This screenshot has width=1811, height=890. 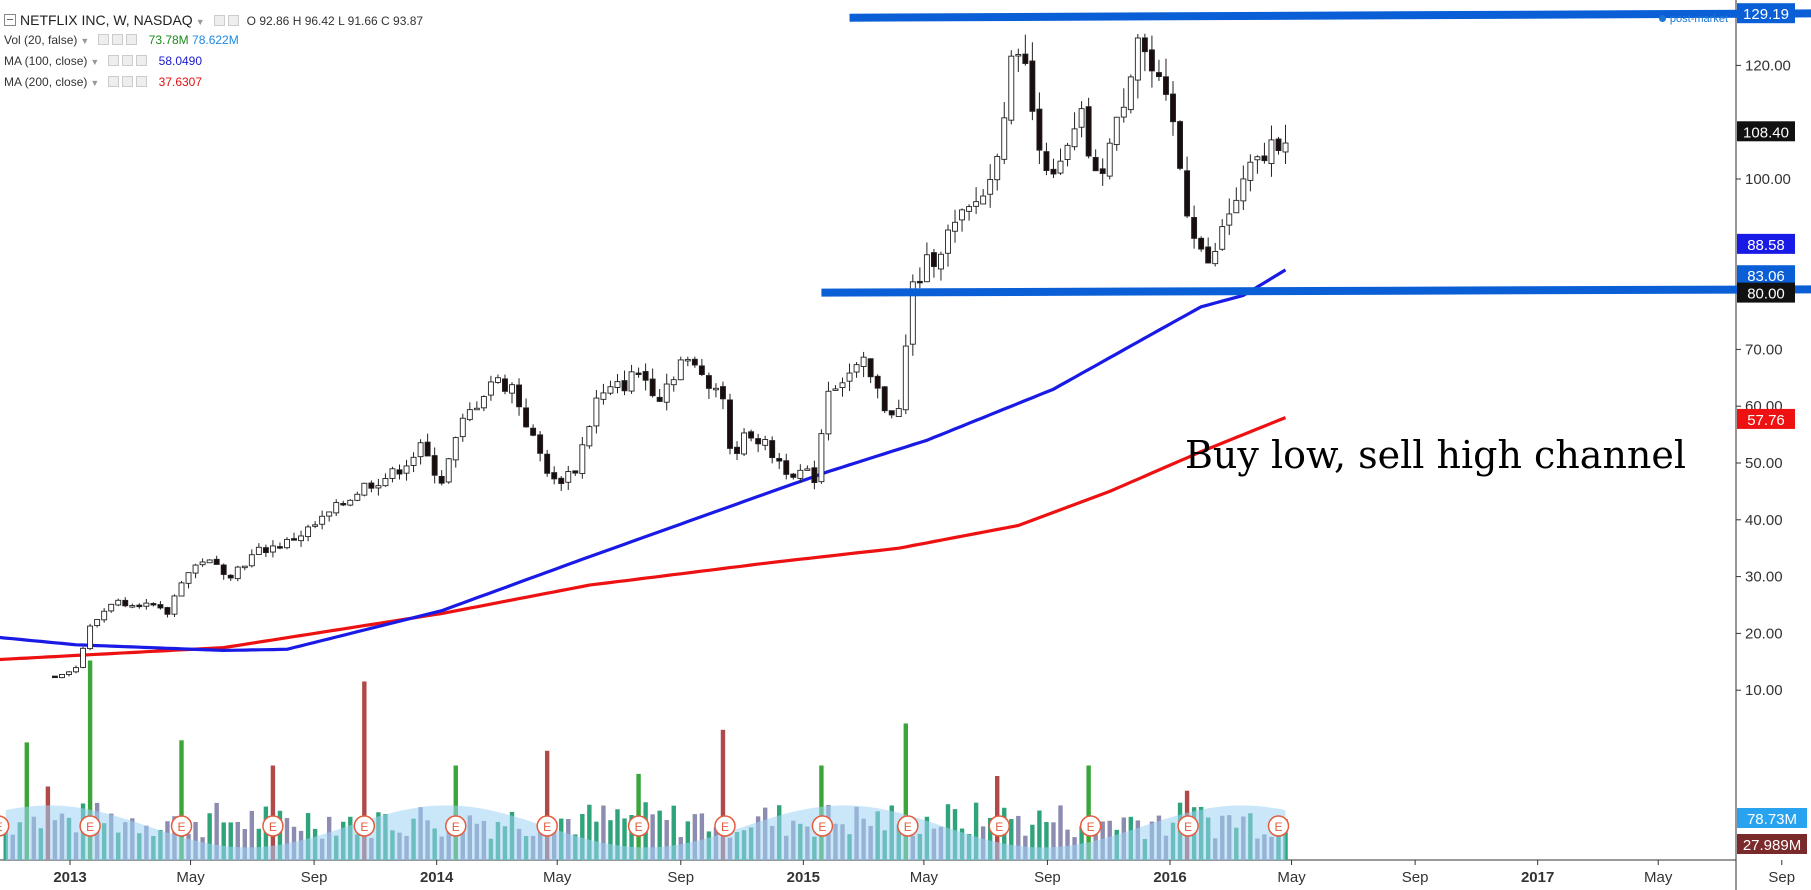 I want to click on x-tick-label: 2014, so click(x=437, y=877).